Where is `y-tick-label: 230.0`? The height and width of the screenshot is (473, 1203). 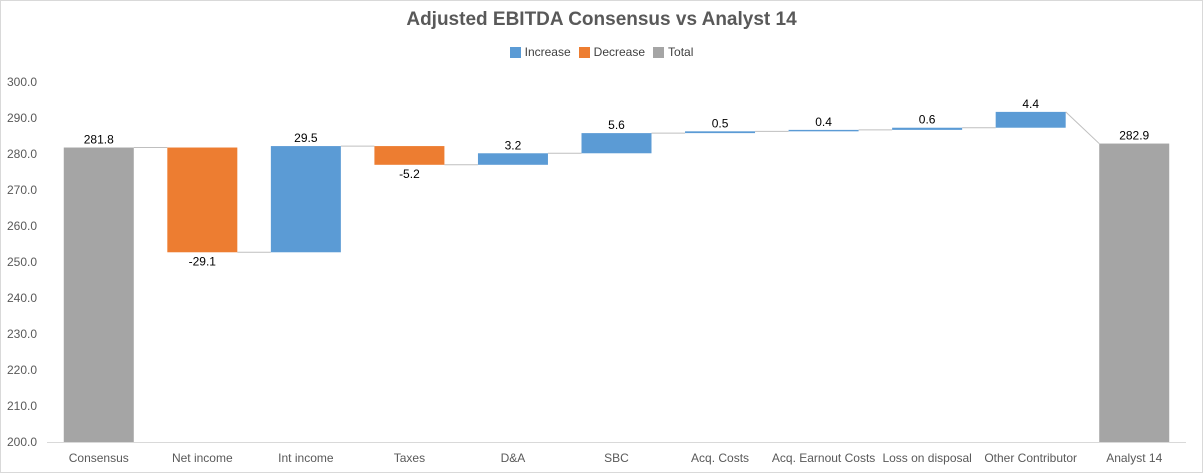
y-tick-label: 230.0 is located at coordinates (22, 334).